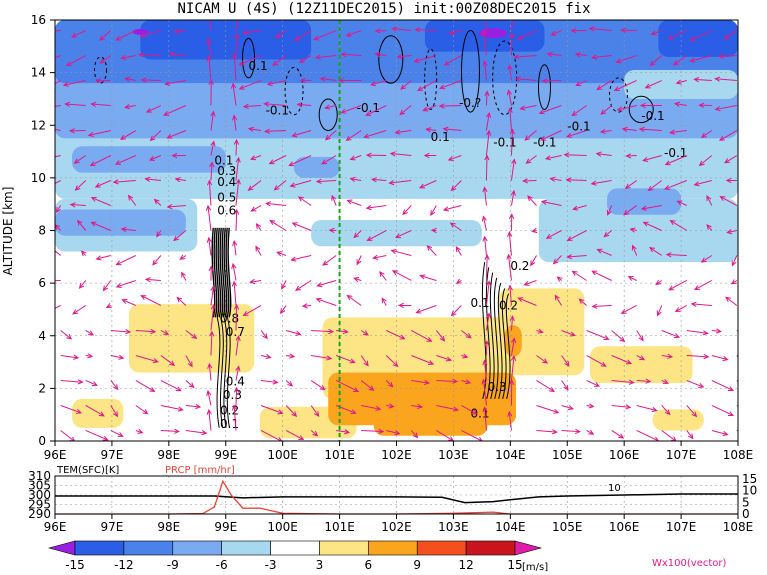 The height and width of the screenshot is (575, 767). Describe the element at coordinates (39, 495) in the screenshot. I see `left-tick-label: 300` at that location.